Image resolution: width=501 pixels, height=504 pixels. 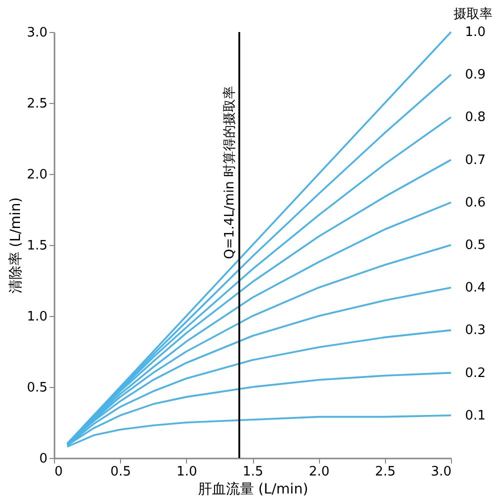 What do you see at coordinates (475, 32) in the screenshot?
I see `series-label: 1.0` at bounding box center [475, 32].